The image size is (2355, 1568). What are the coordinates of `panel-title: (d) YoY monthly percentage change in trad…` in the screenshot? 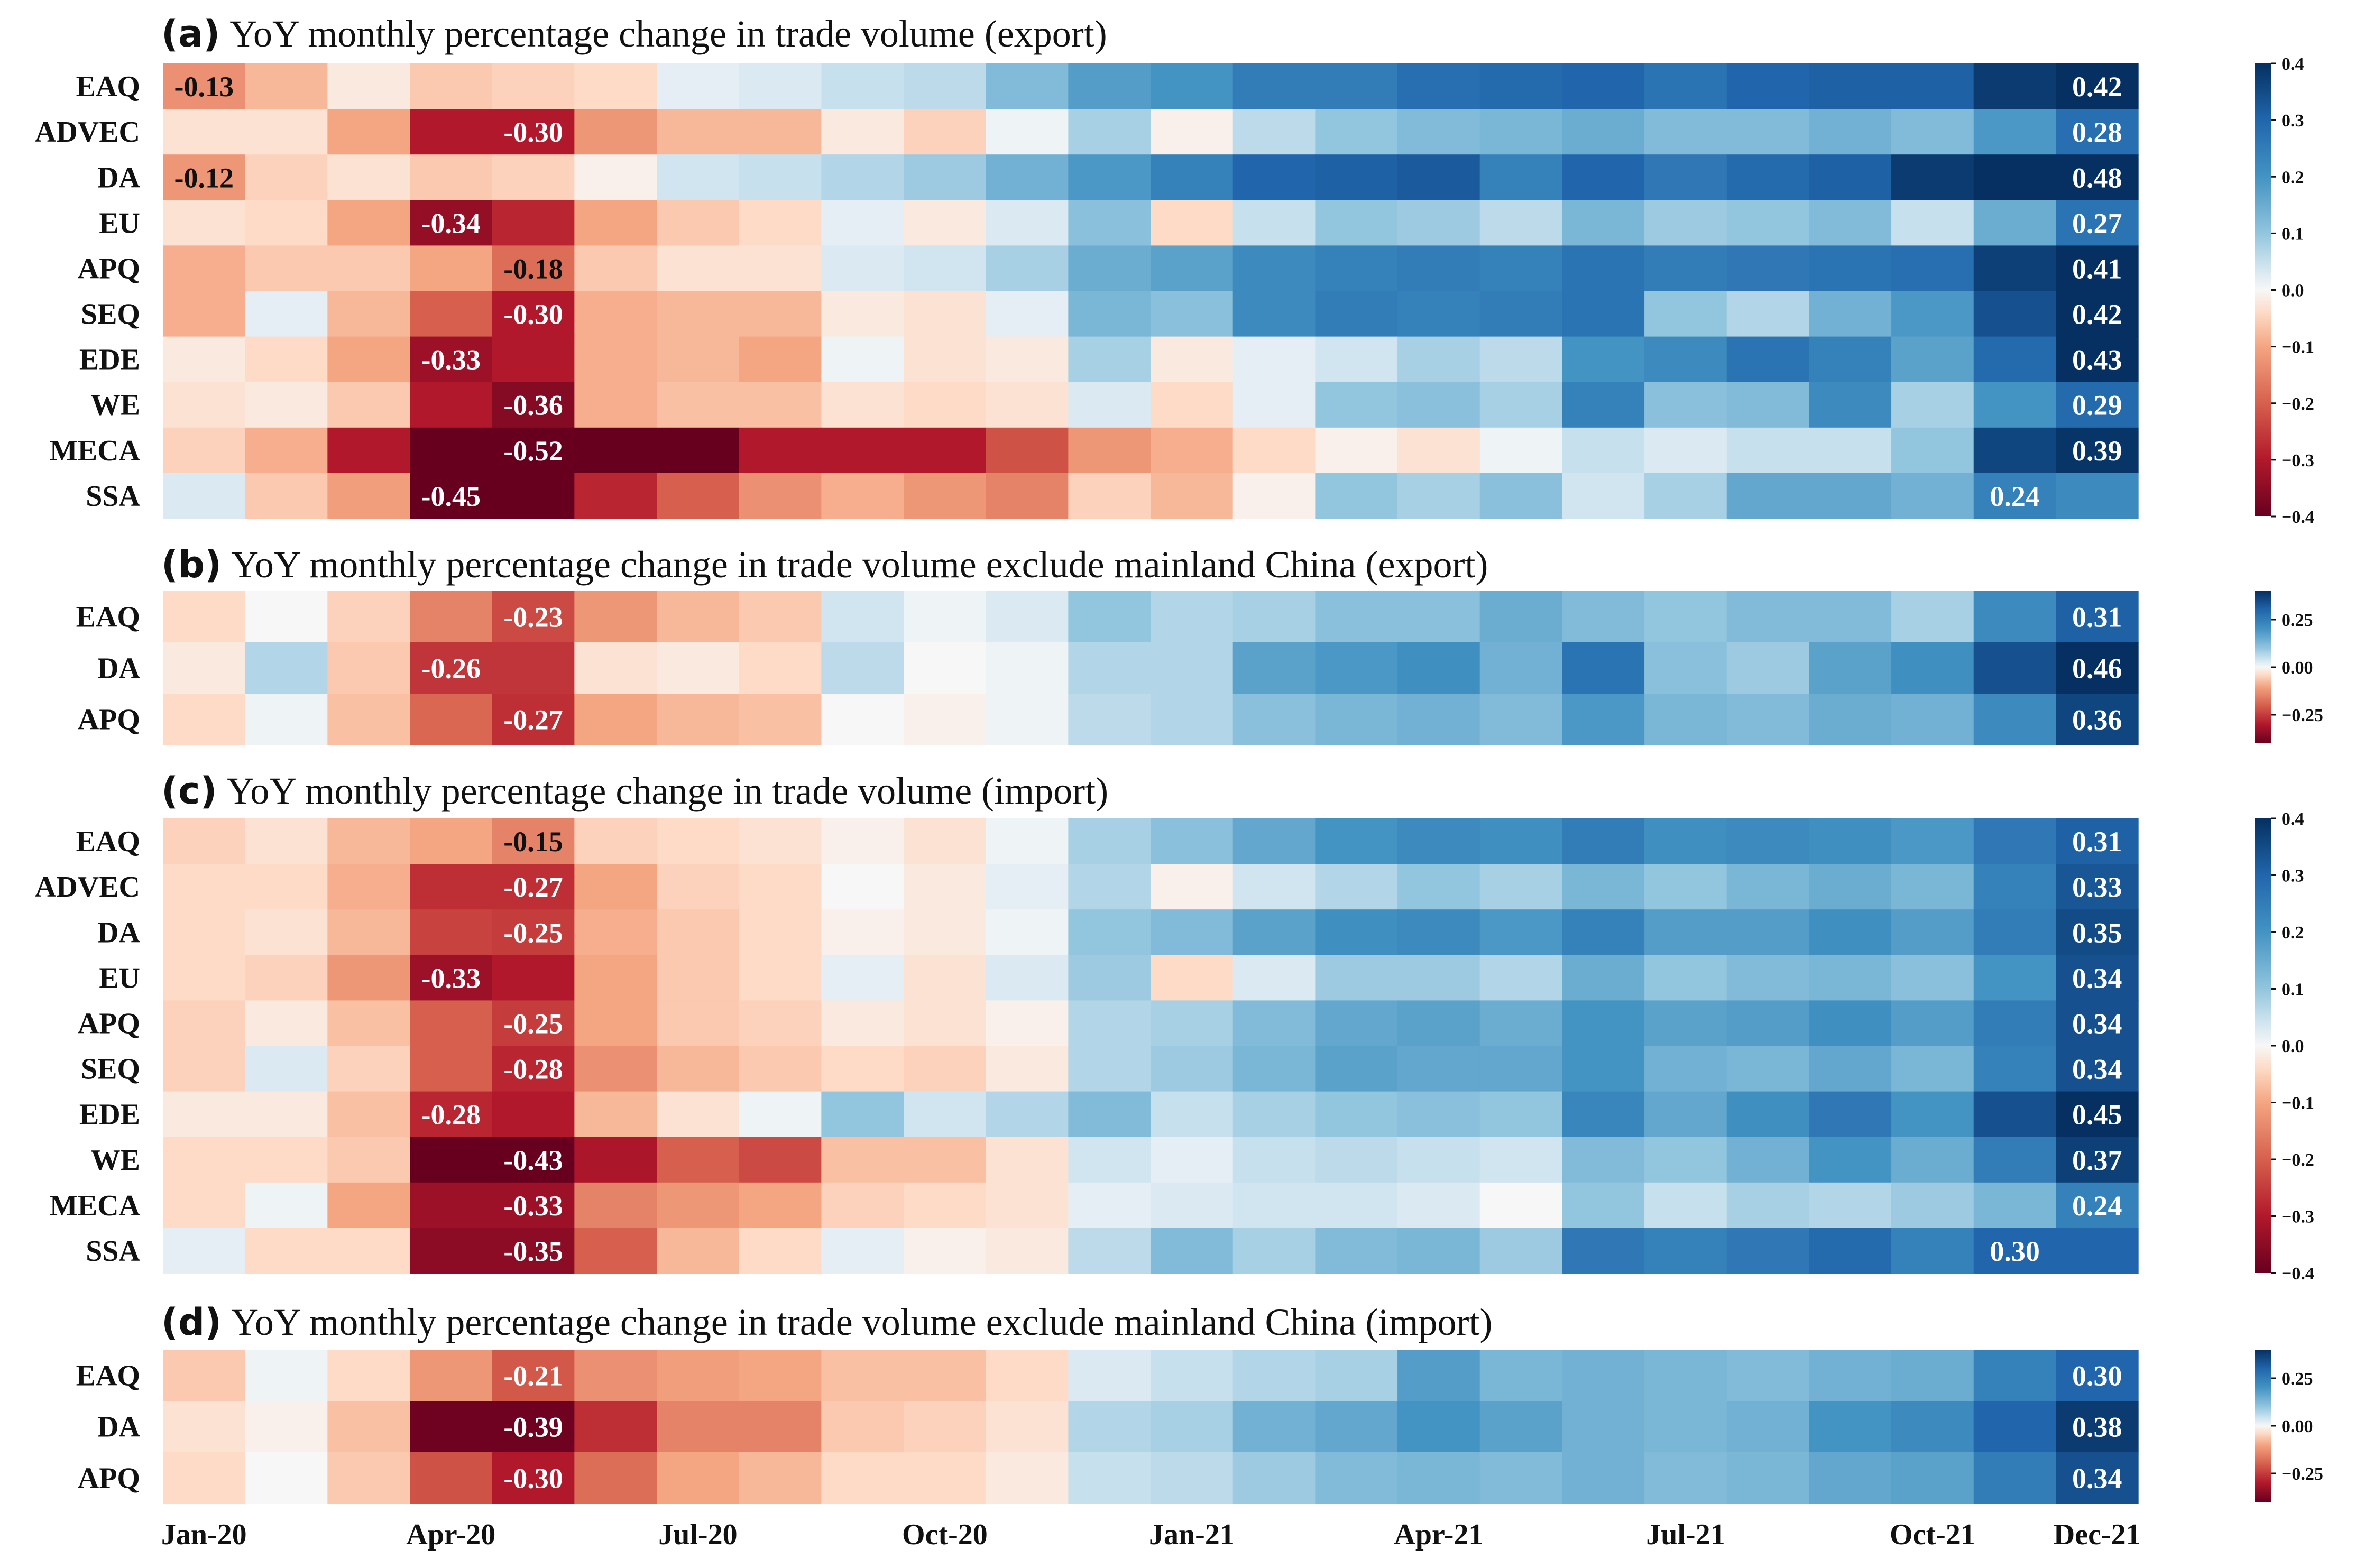 It's located at (826, 1322).